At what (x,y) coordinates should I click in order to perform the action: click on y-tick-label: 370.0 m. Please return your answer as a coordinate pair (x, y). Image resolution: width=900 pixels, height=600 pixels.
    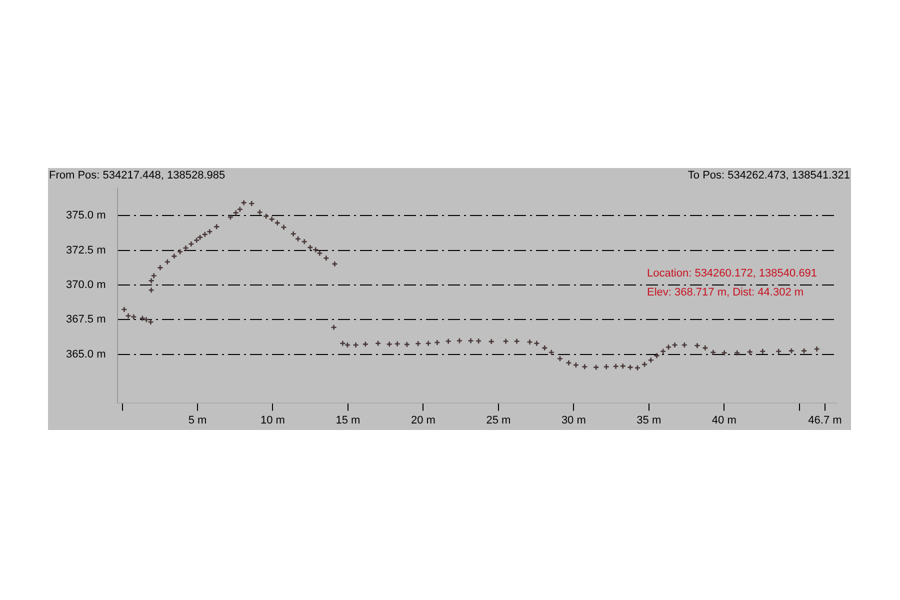
    Looking at the image, I should click on (86, 285).